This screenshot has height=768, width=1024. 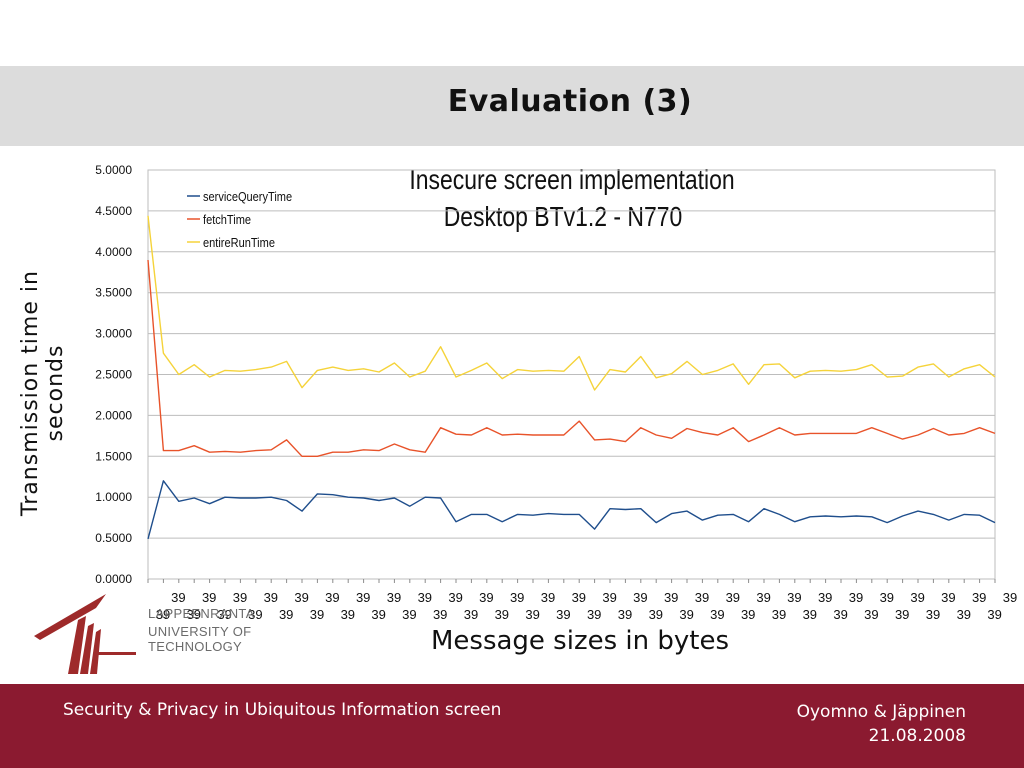 I want to click on y-tick-label: 2.5000, so click(x=113, y=375).